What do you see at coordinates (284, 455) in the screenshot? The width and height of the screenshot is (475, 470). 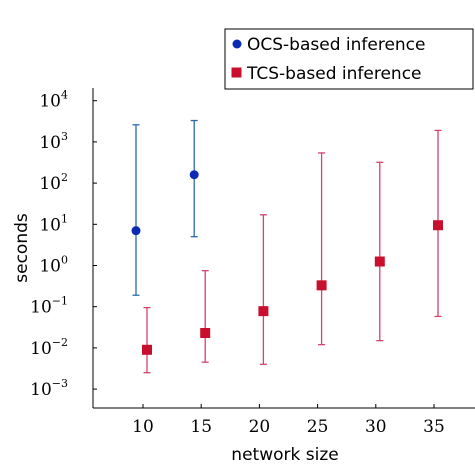 I see `x-axis-title: network size` at bounding box center [284, 455].